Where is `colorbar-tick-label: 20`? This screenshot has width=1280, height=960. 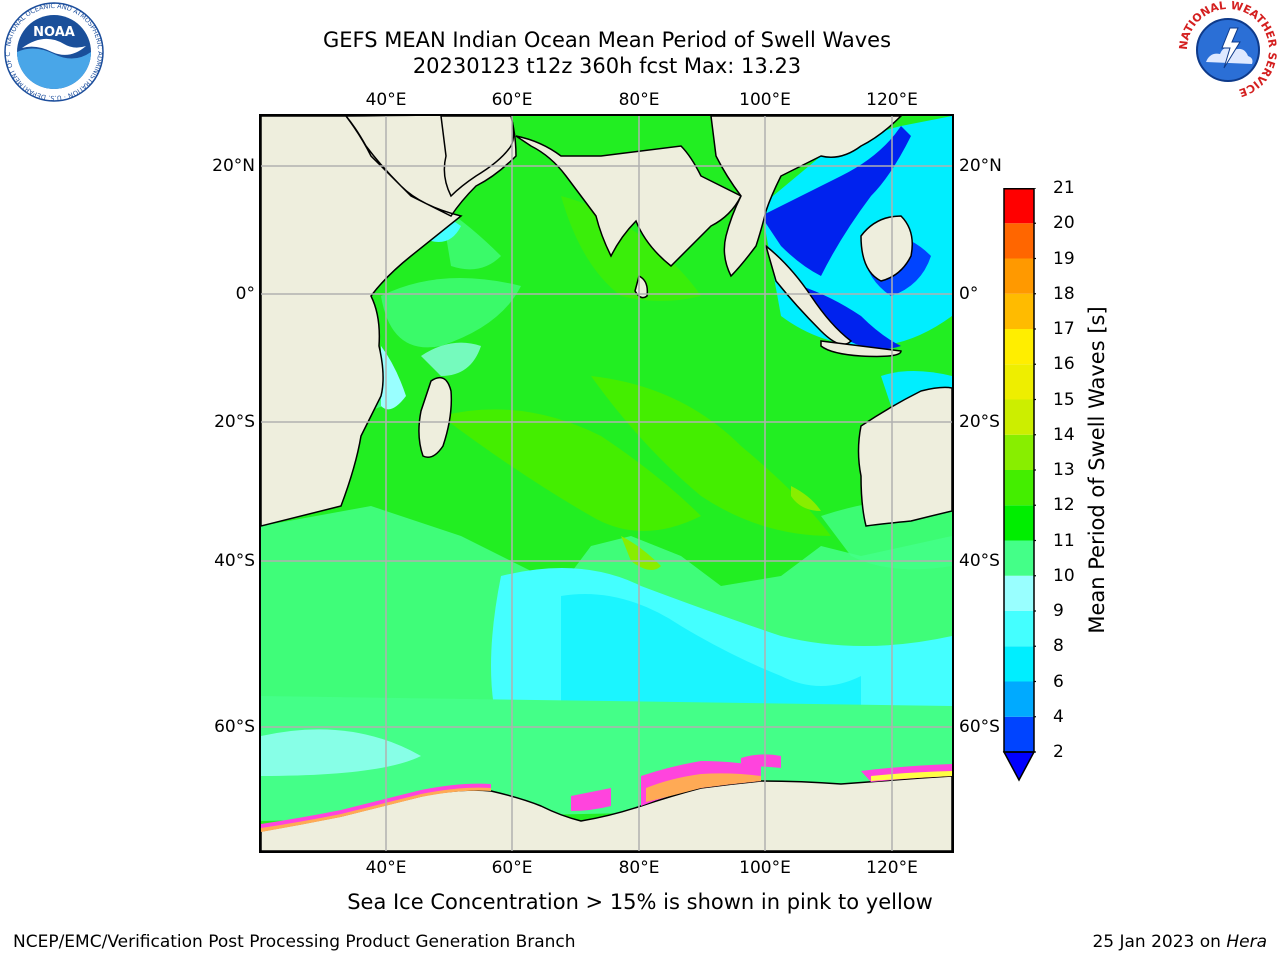
colorbar-tick-label: 20 is located at coordinates (1064, 223).